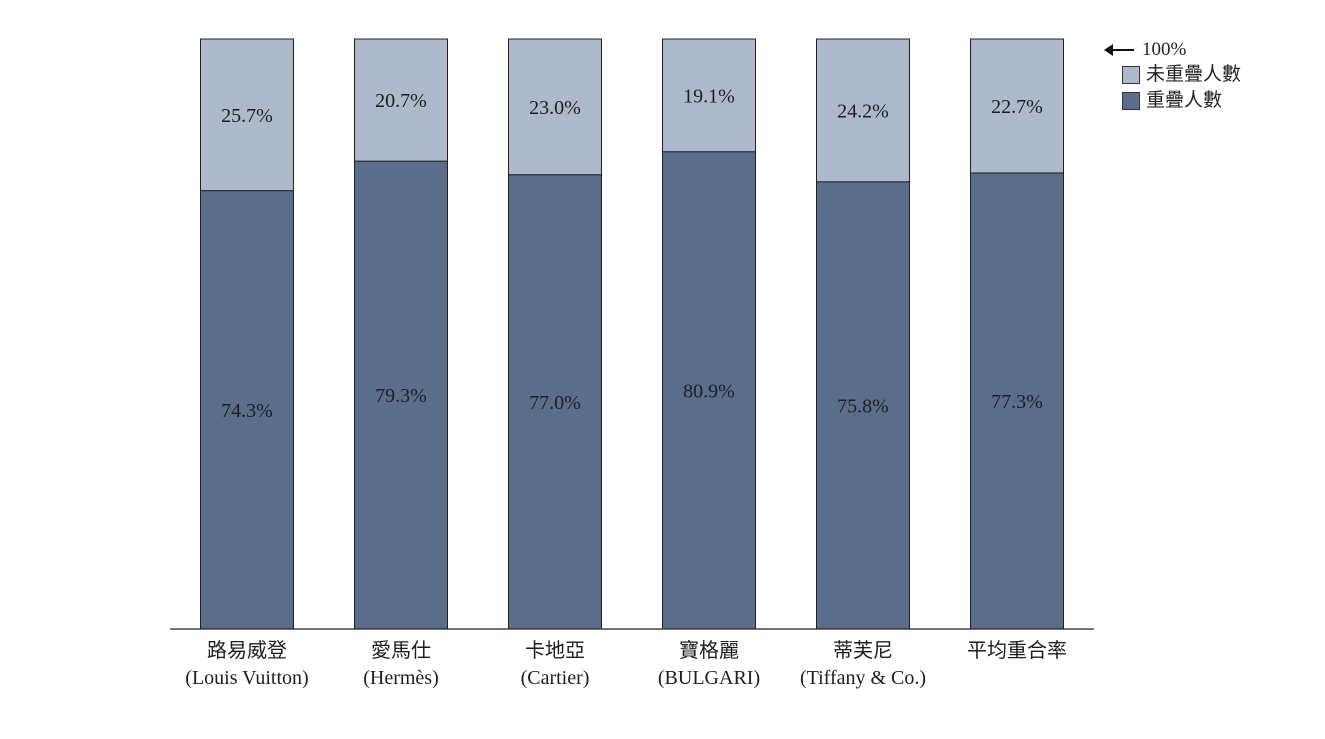 The height and width of the screenshot is (739, 1325). What do you see at coordinates (1017, 650) in the screenshot?
I see `category-label-5-line-0: 平均重合率` at bounding box center [1017, 650].